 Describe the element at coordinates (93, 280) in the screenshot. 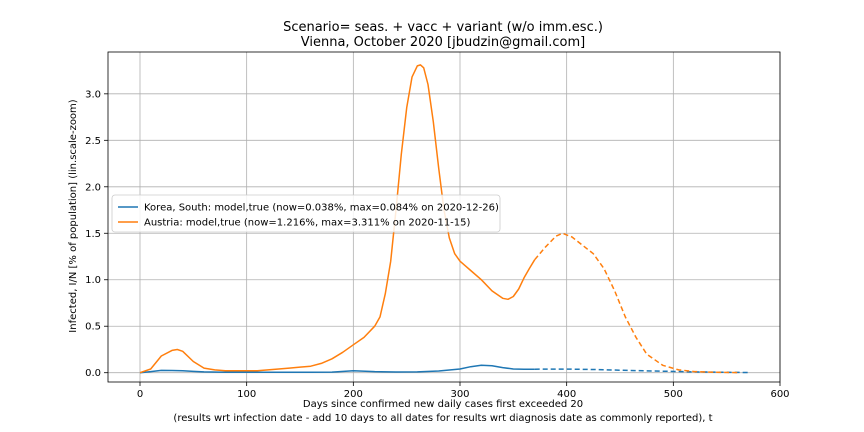

I see `y-tick-label: 1.0` at that location.